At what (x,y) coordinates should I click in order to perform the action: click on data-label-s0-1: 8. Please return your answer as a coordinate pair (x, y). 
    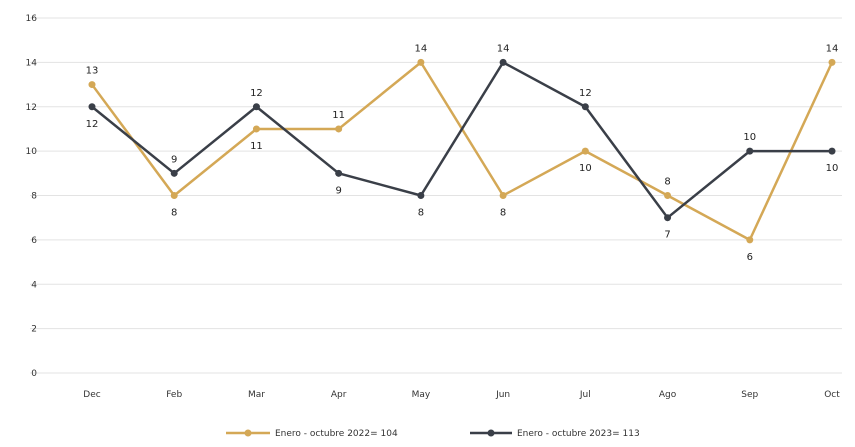
    Looking at the image, I should click on (174, 213).